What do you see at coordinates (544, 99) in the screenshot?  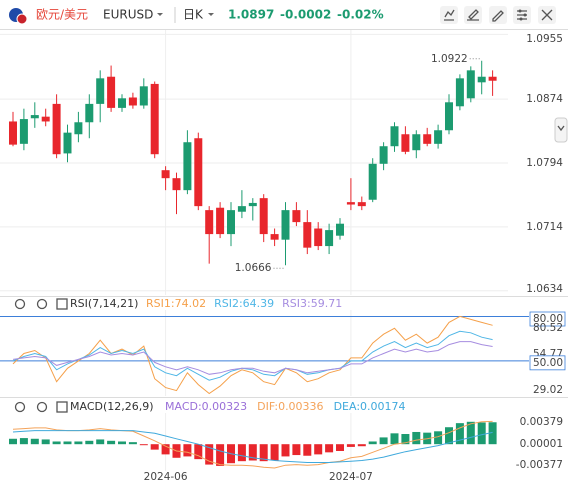 I see `y-tick-label: 1.0874` at bounding box center [544, 99].